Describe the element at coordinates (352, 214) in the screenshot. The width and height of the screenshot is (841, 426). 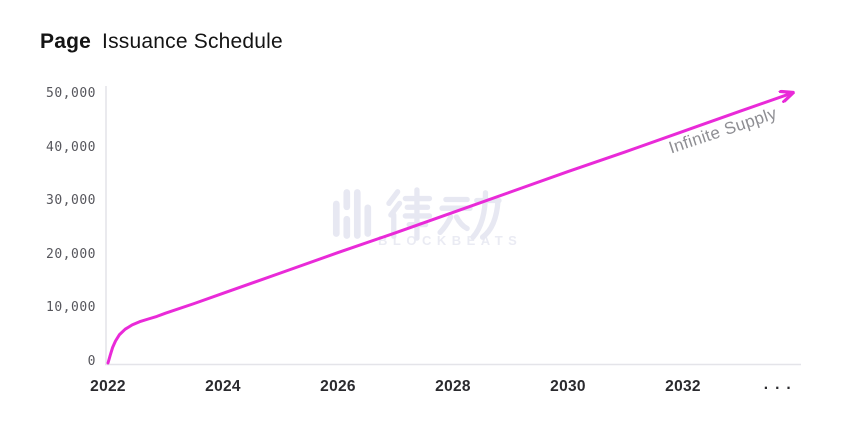
I see `blockbeats-logo-icon` at that location.